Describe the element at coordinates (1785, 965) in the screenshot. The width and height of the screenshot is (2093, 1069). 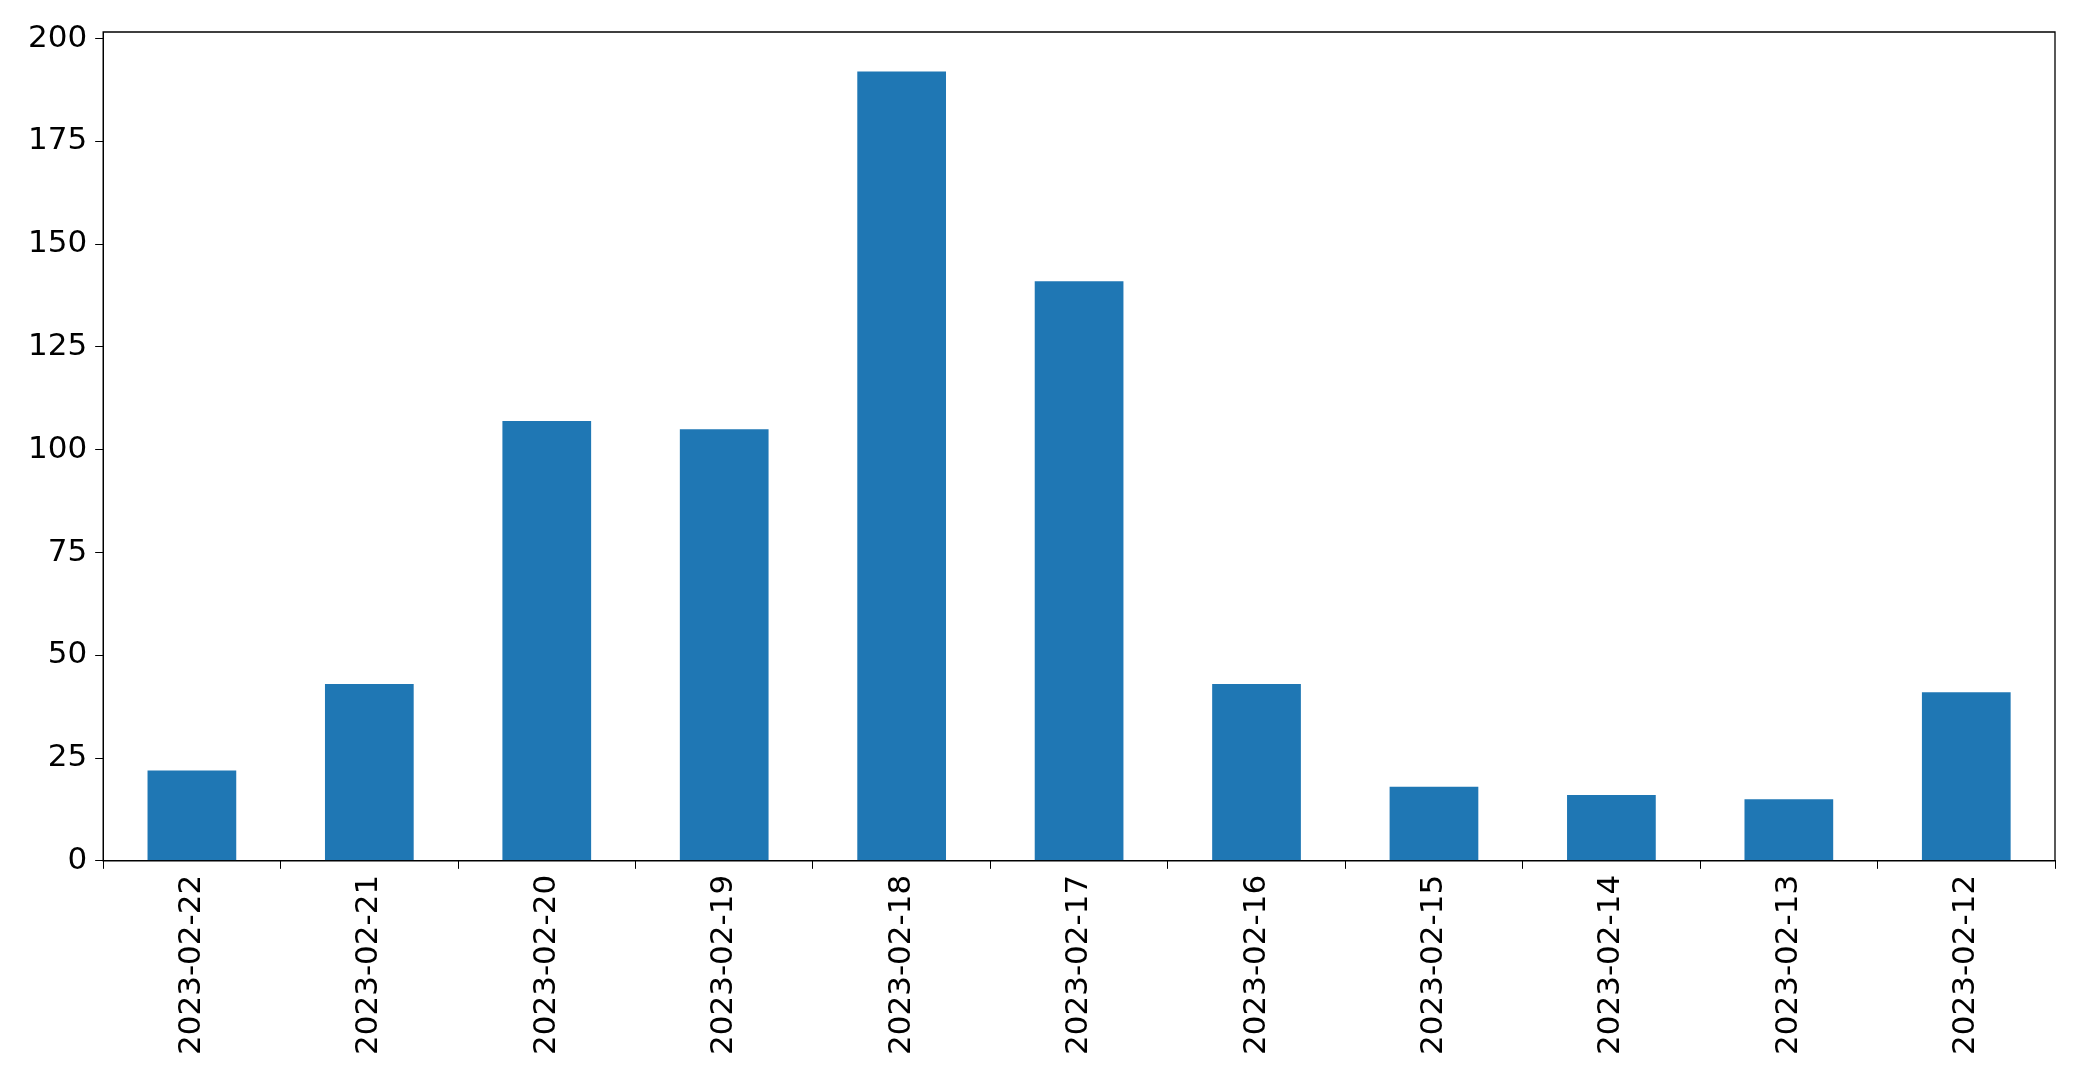
I see `x-tick-label: 2023-02-13` at that location.